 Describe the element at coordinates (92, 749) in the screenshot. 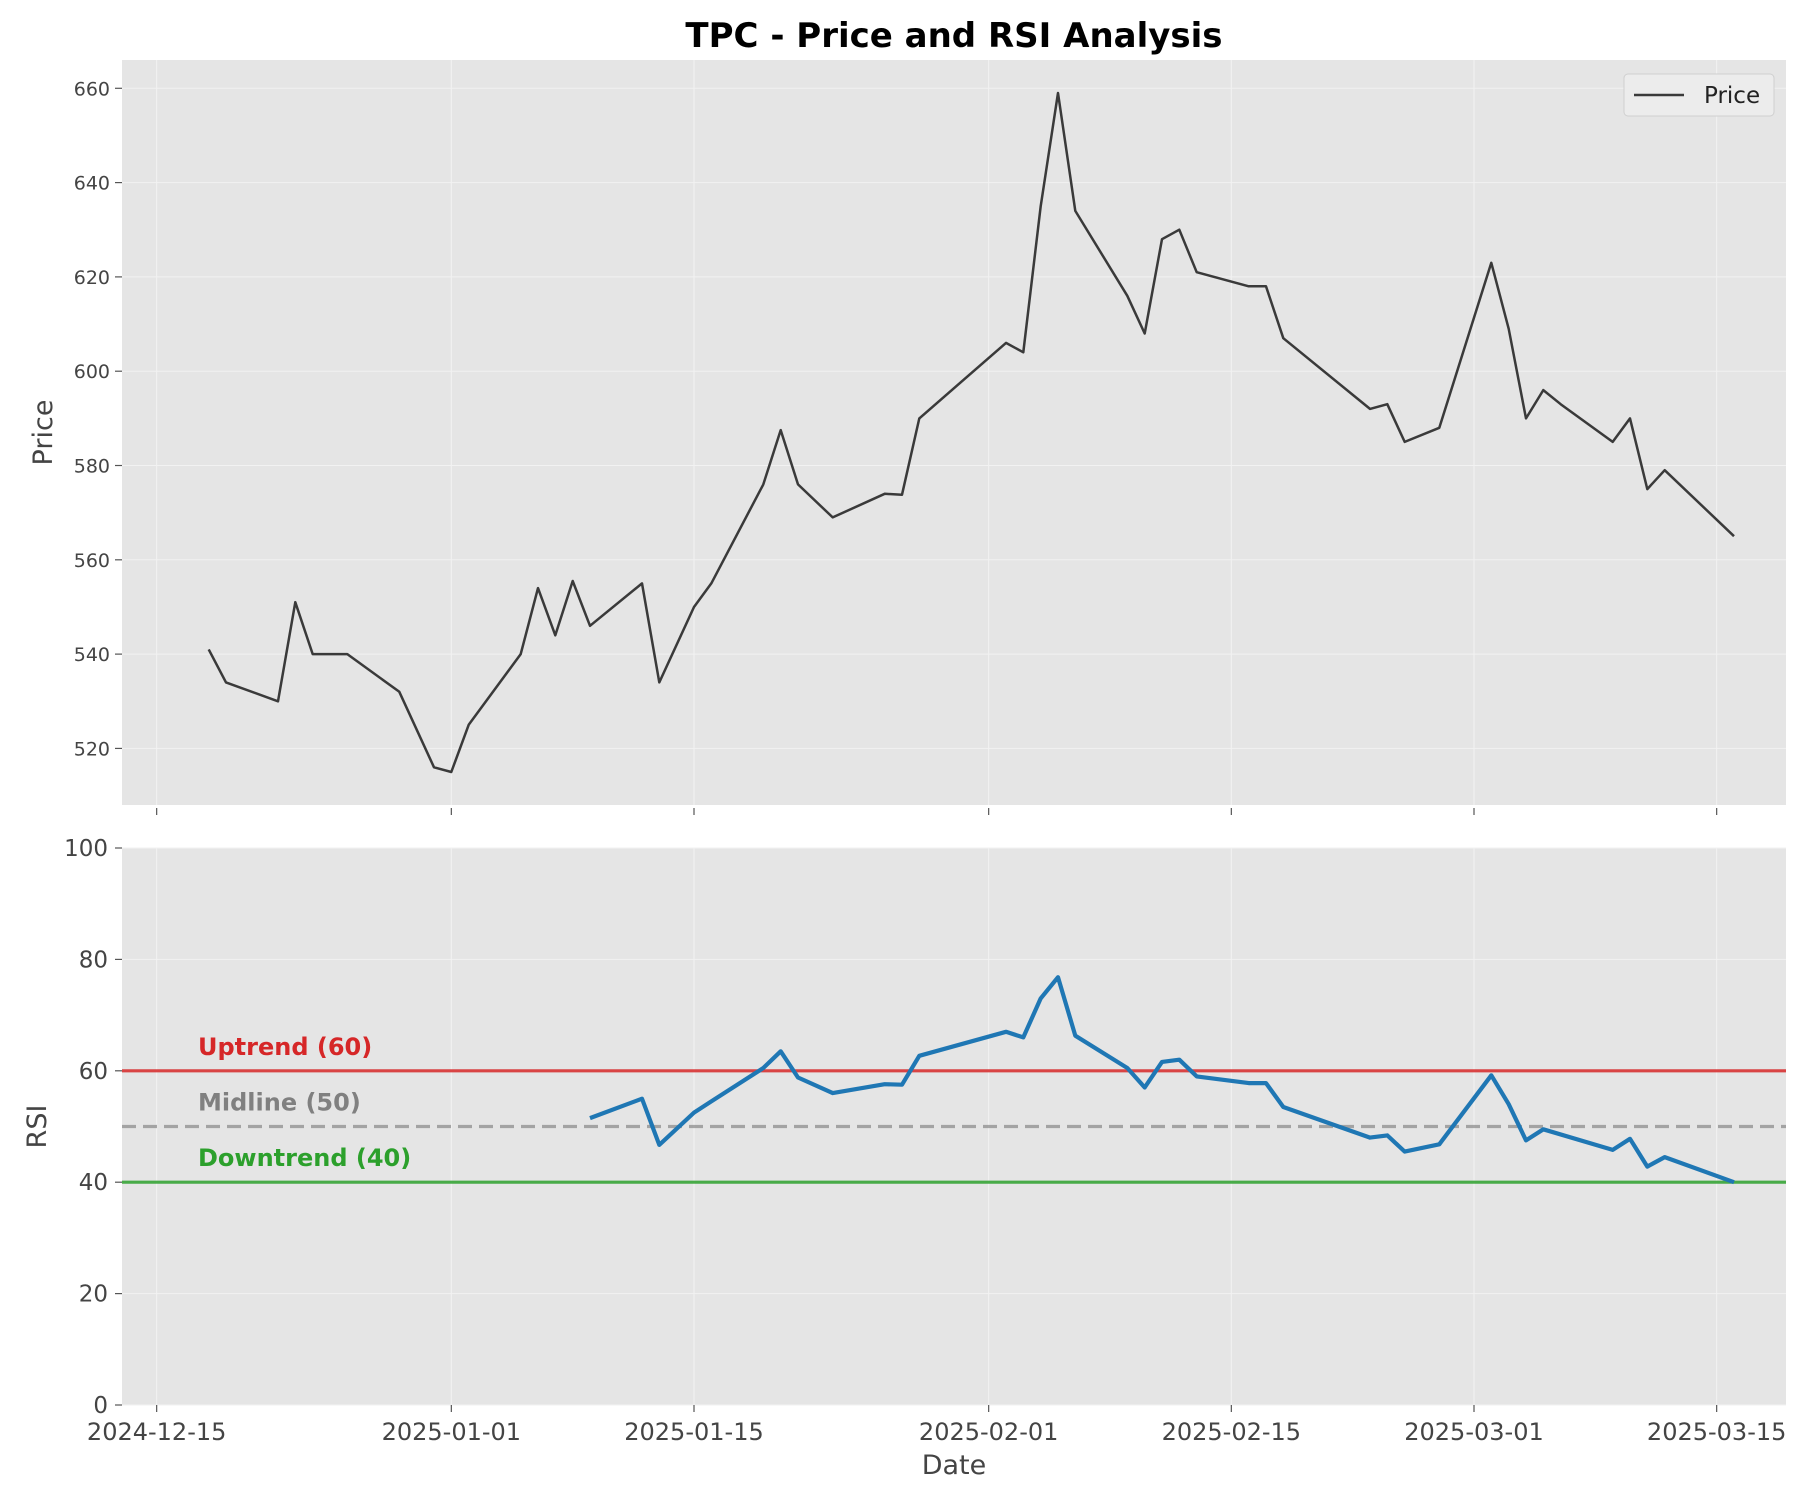

I see `price-ytick-label: 520` at that location.